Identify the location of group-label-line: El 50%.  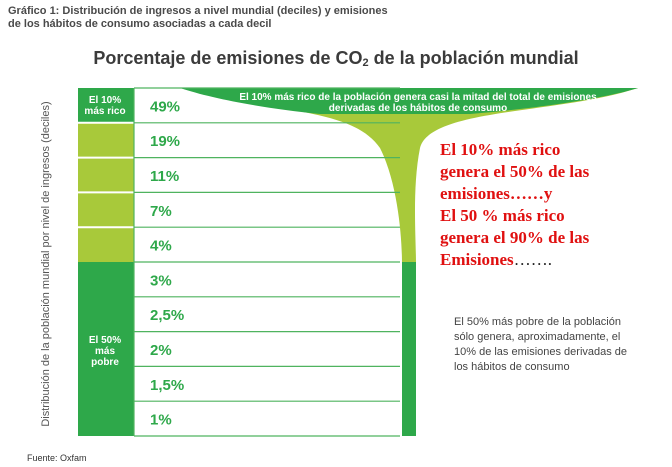
(105, 340).